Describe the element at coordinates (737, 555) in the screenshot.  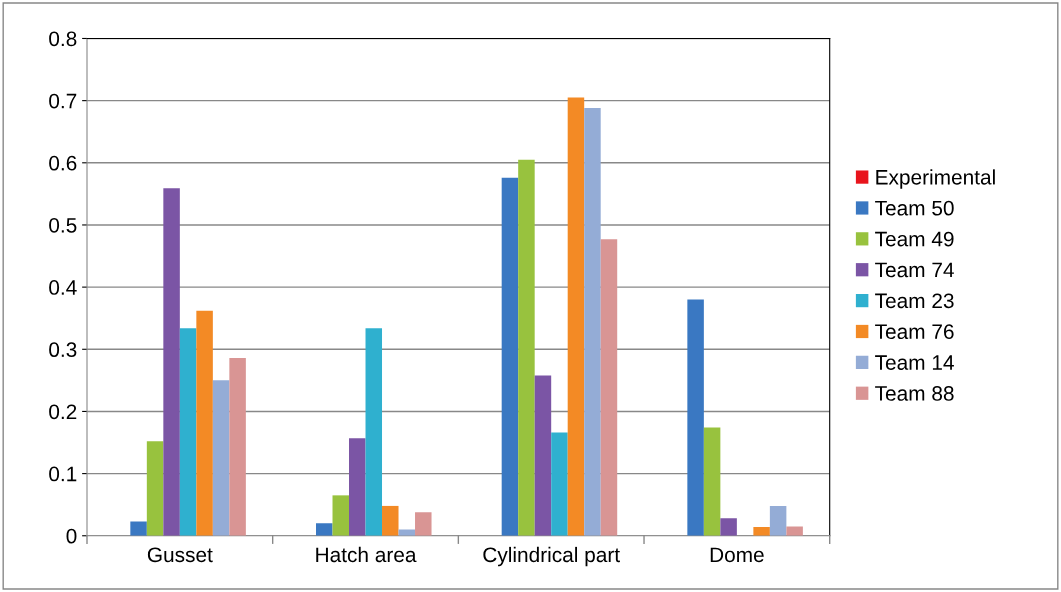
I see `x-tick-label: Dome` at that location.